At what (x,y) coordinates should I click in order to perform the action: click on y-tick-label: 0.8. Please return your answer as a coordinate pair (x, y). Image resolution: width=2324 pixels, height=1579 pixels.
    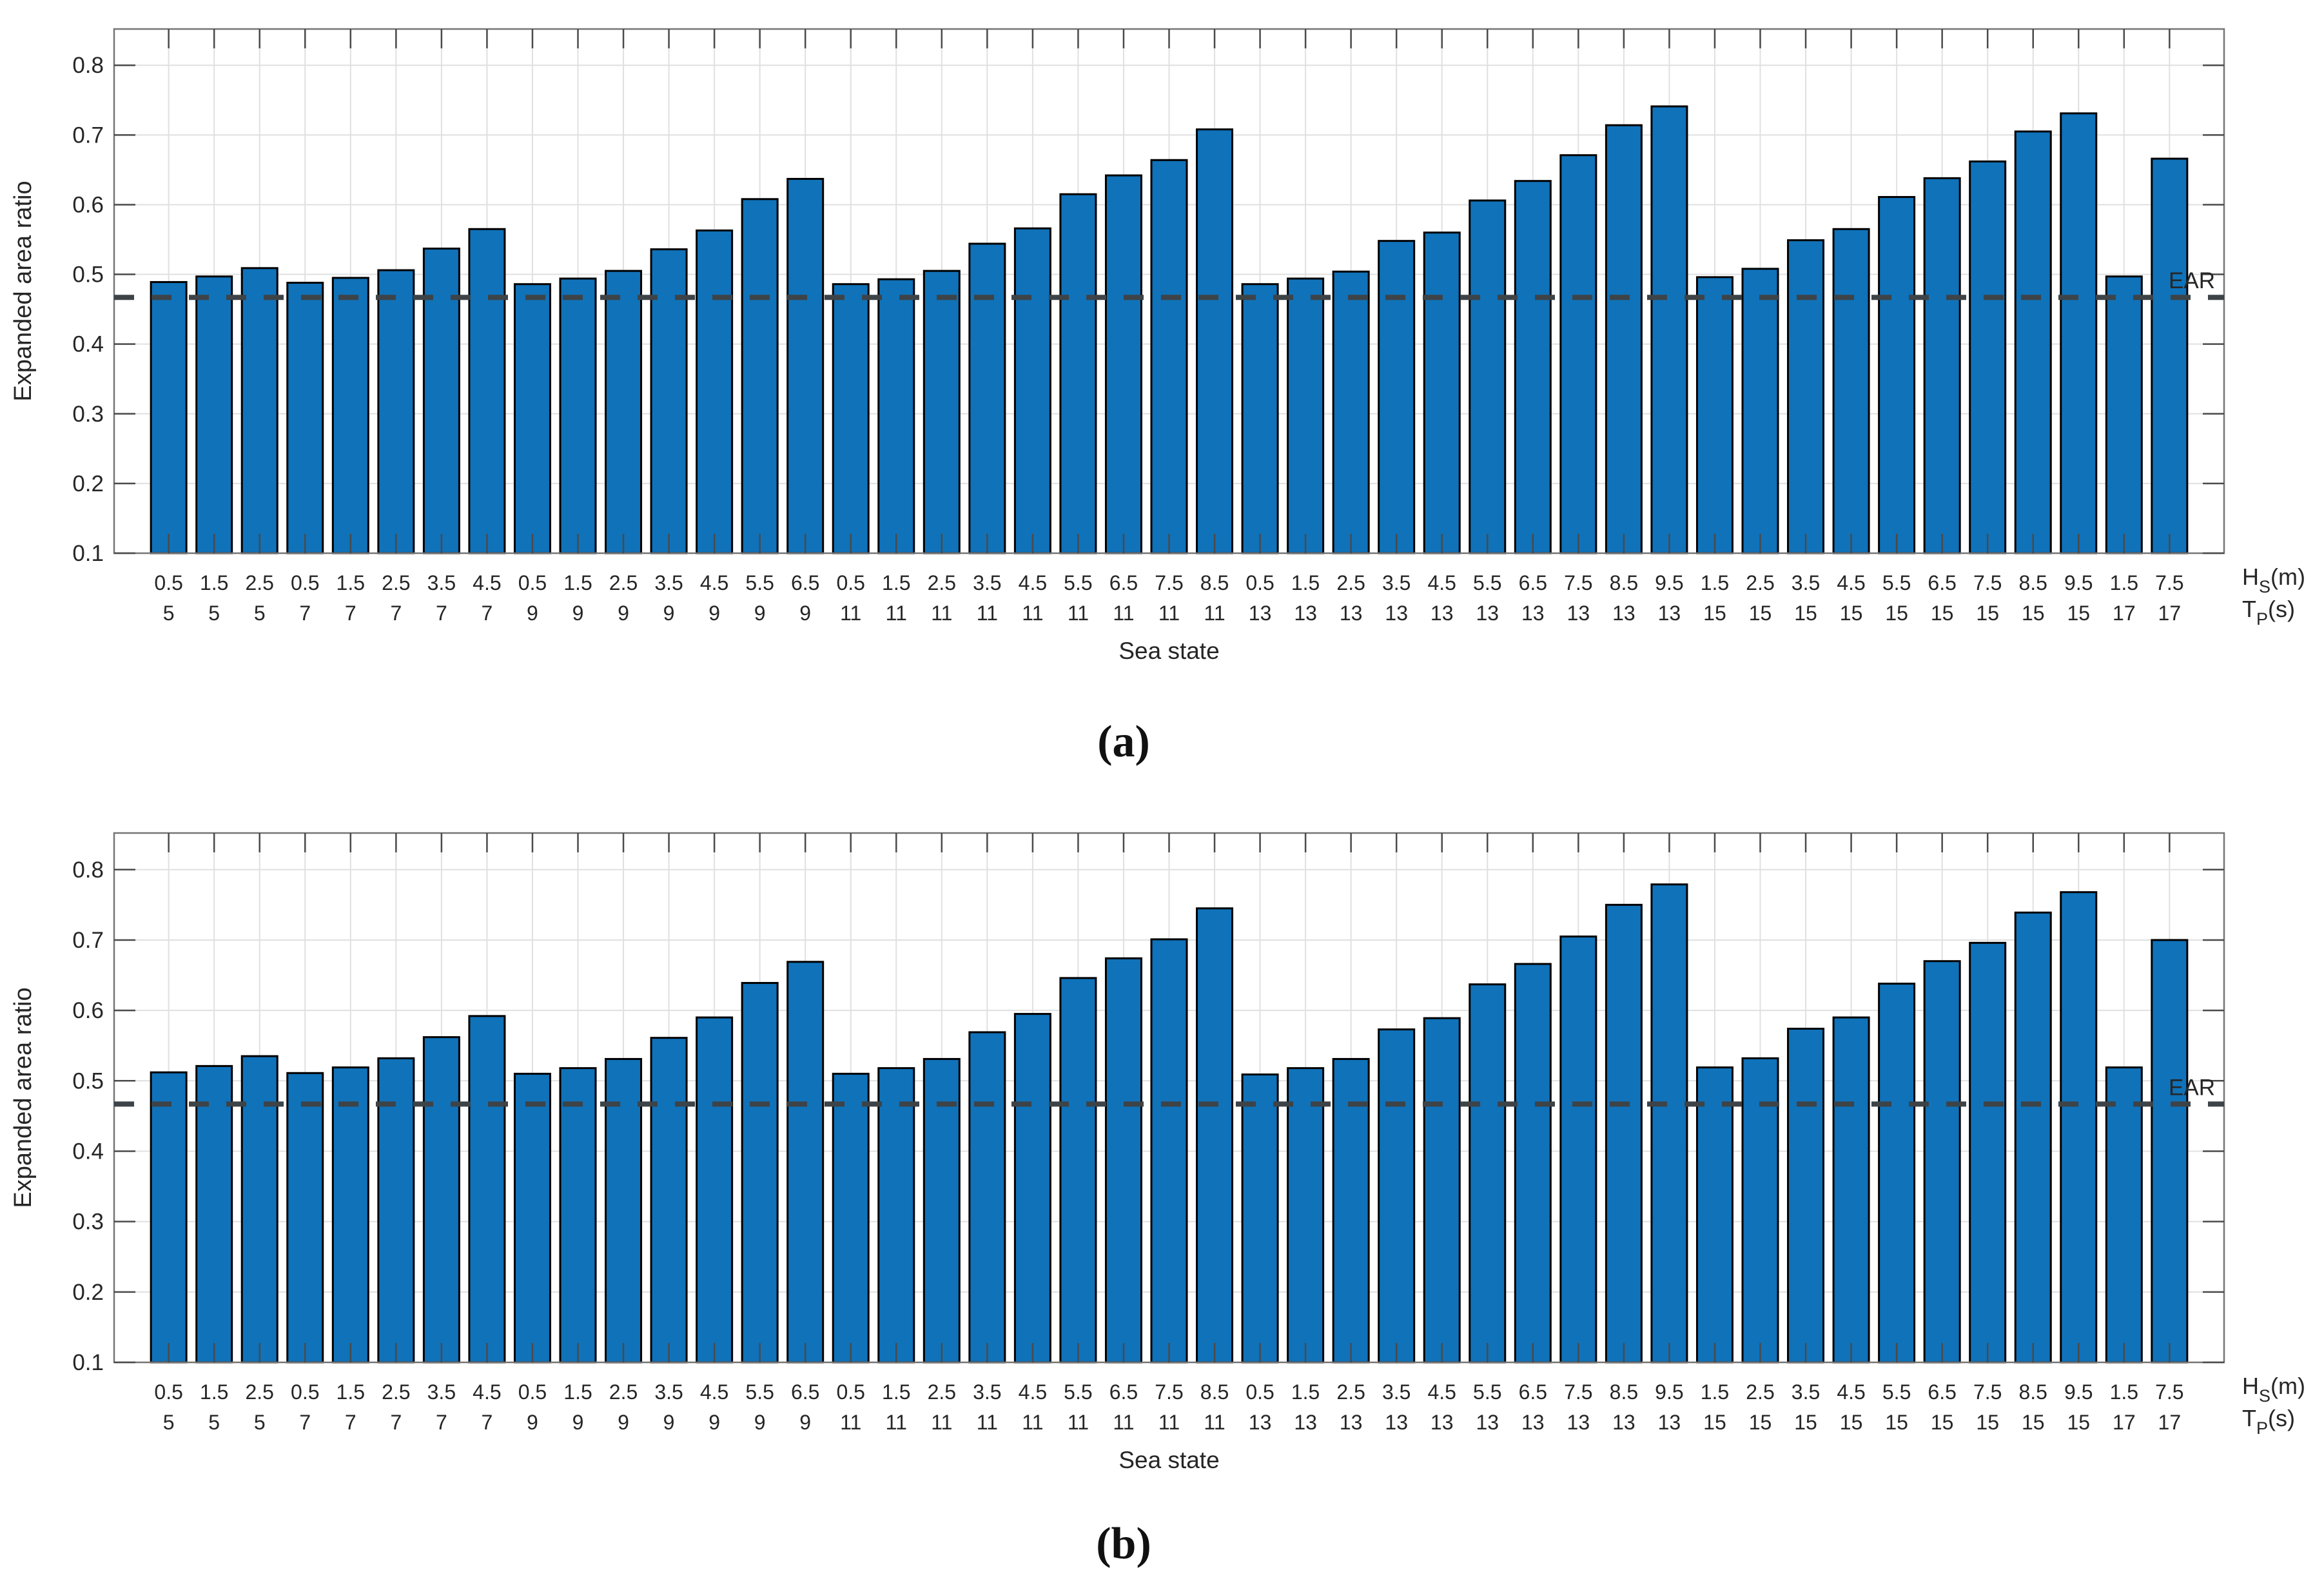
    Looking at the image, I should click on (88, 870).